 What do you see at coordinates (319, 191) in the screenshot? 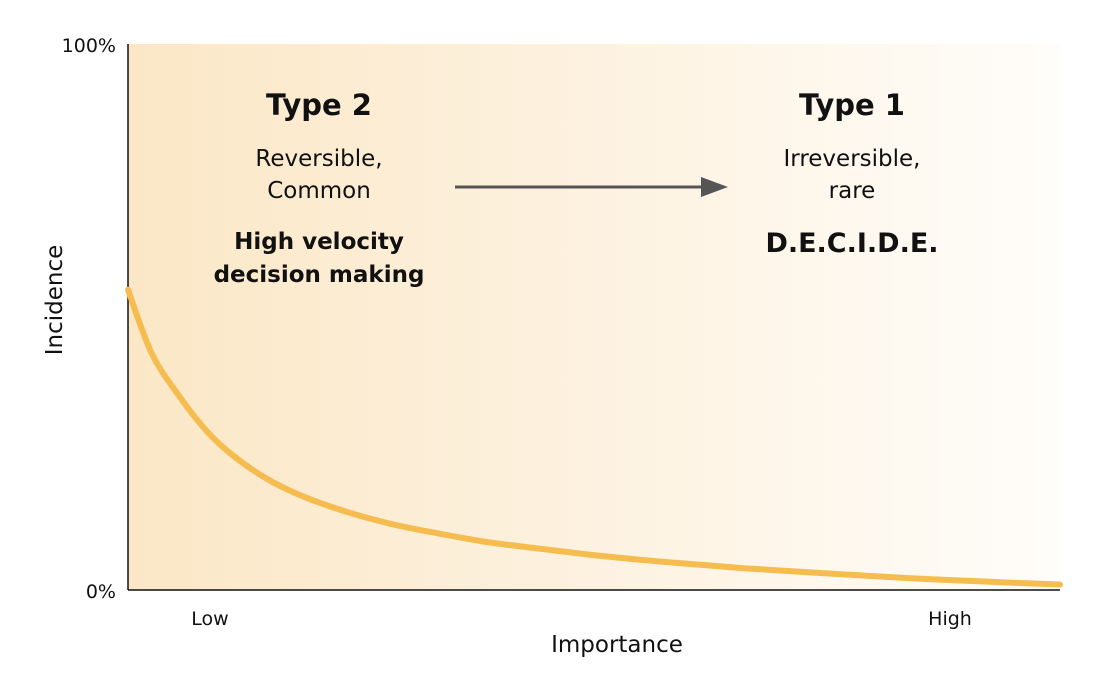
I see `type2-line2: Common` at bounding box center [319, 191].